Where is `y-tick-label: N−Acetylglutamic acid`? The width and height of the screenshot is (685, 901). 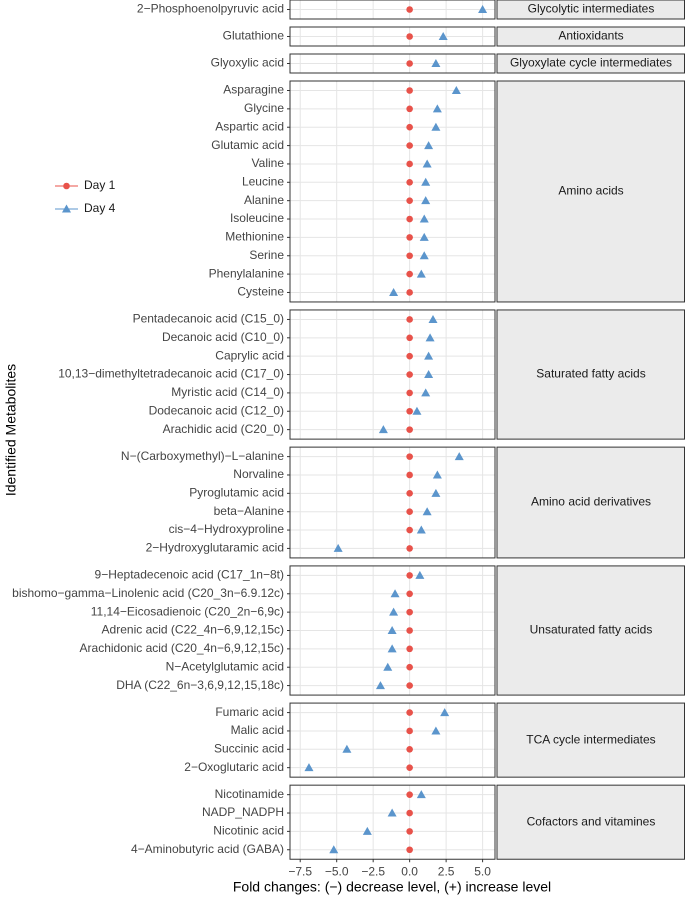 y-tick-label: N−Acetylglutamic acid is located at coordinates (225, 666).